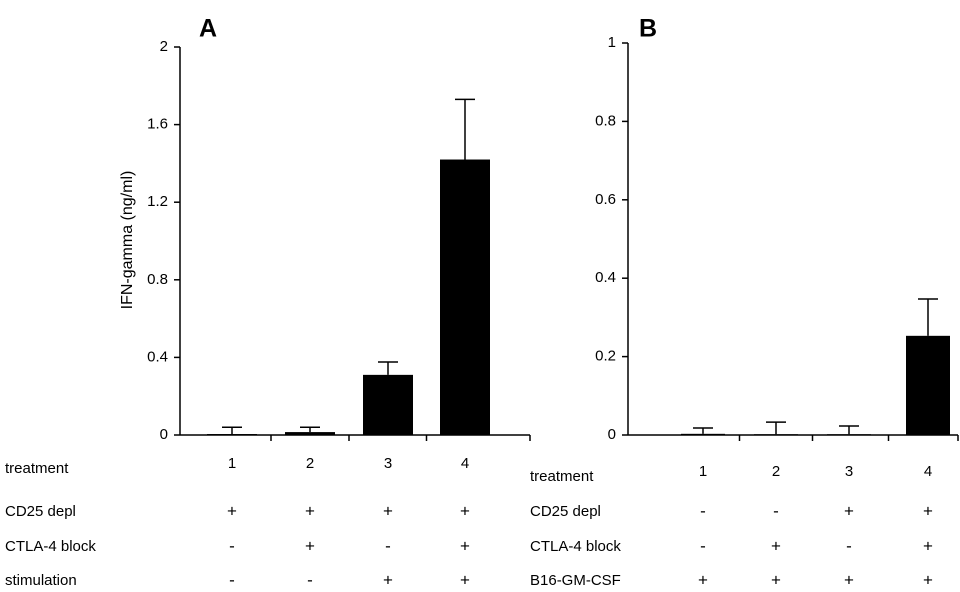  I want to click on y-tick-label: 1.6, so click(157, 124).